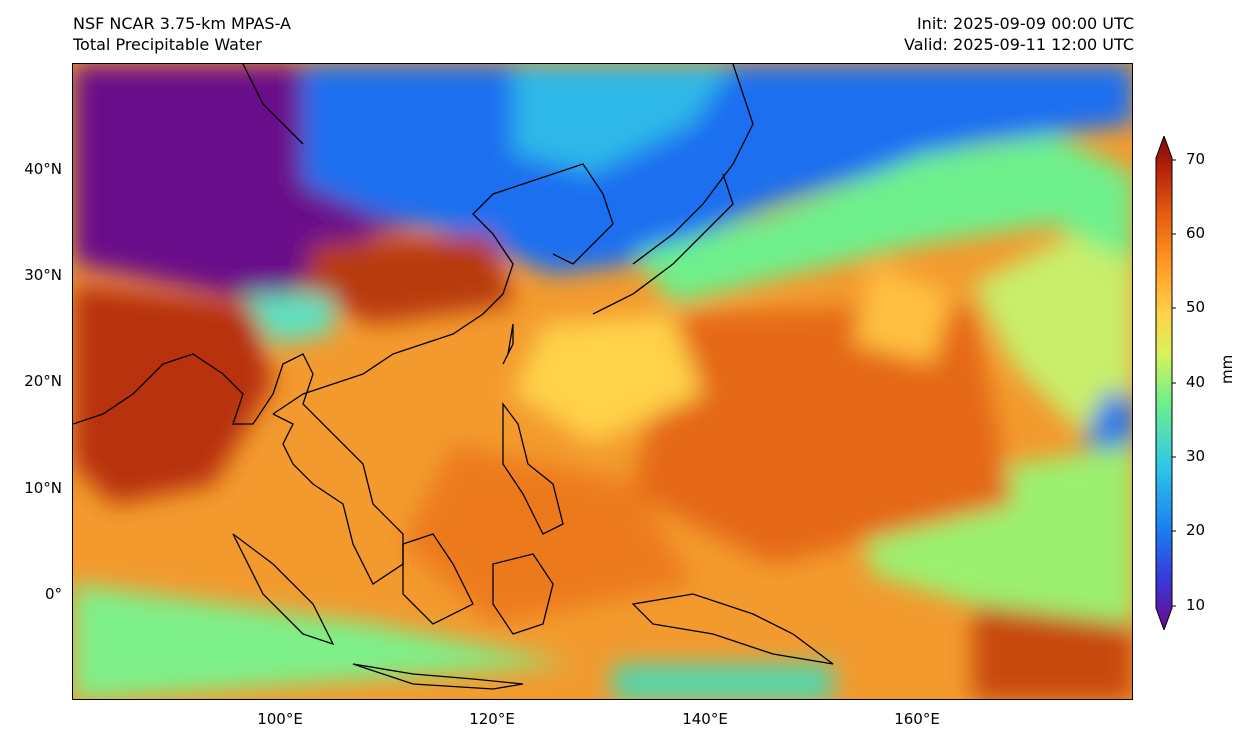  What do you see at coordinates (1227, 369) in the screenshot?
I see `colorbar-unit: mm` at bounding box center [1227, 369].